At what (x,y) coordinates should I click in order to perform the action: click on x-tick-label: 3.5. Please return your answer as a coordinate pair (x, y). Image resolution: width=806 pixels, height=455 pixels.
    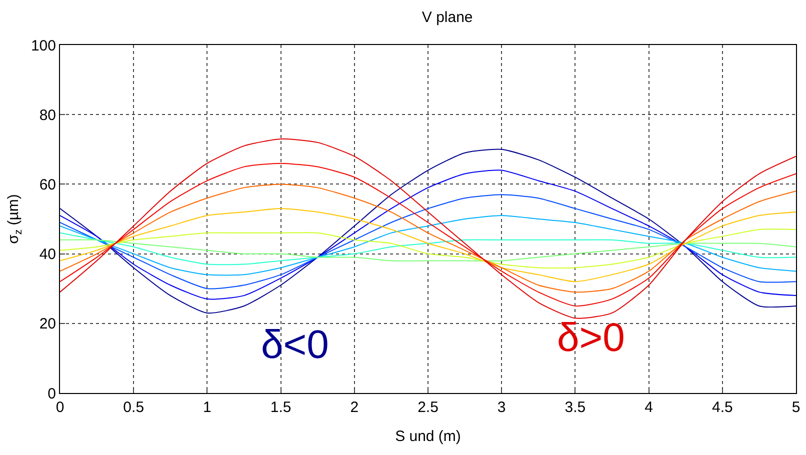
    Looking at the image, I should click on (575, 407).